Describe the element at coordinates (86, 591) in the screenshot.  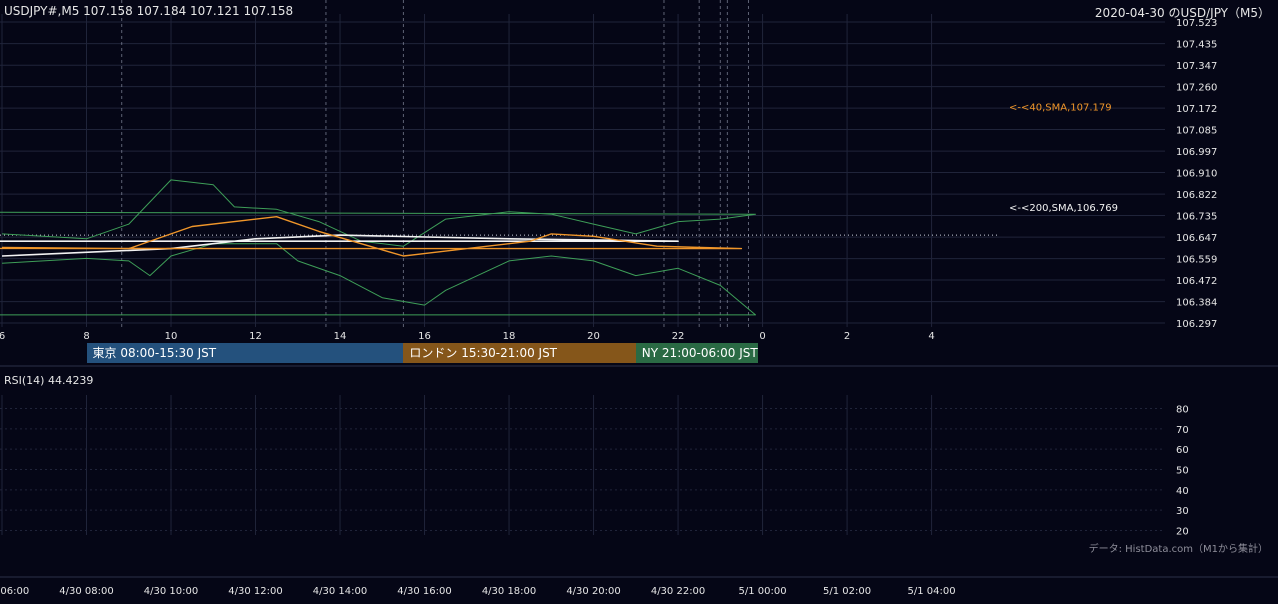
I see `rsi-time-label: 4/30 08:00` at that location.